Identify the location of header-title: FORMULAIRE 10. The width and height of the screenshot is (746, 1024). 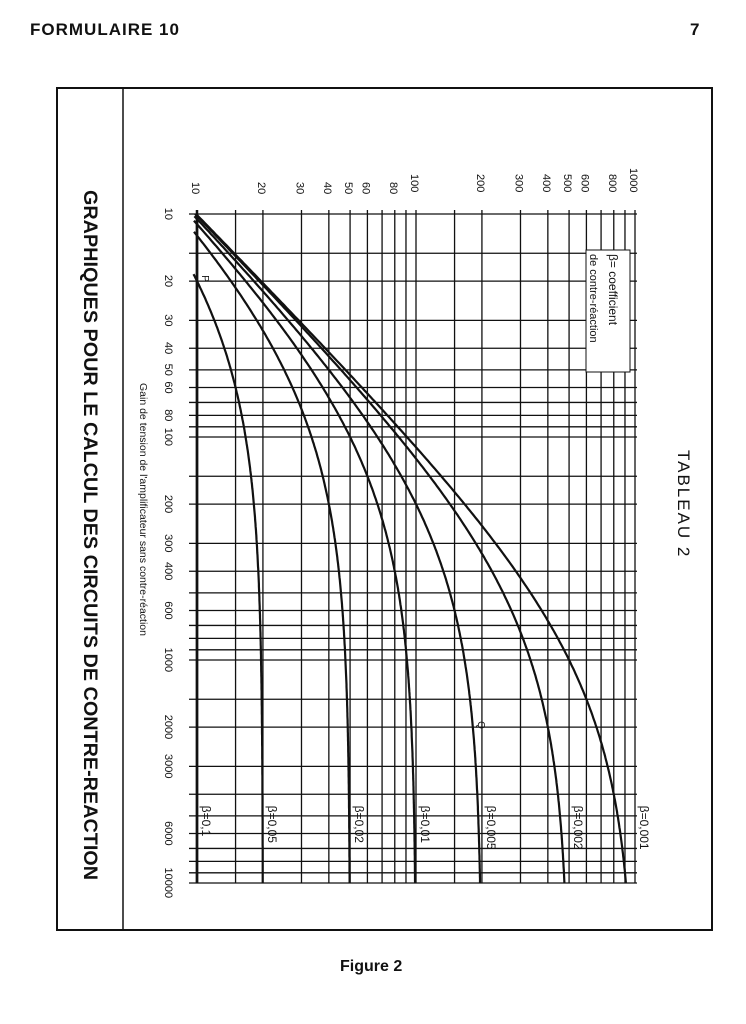
(105, 29).